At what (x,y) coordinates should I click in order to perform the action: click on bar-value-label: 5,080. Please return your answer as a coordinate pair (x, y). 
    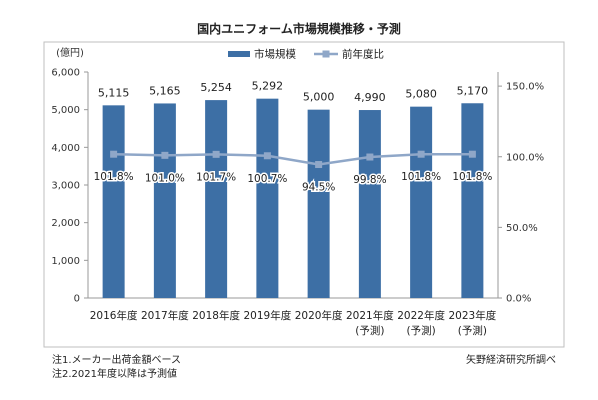
    Looking at the image, I should click on (421, 94).